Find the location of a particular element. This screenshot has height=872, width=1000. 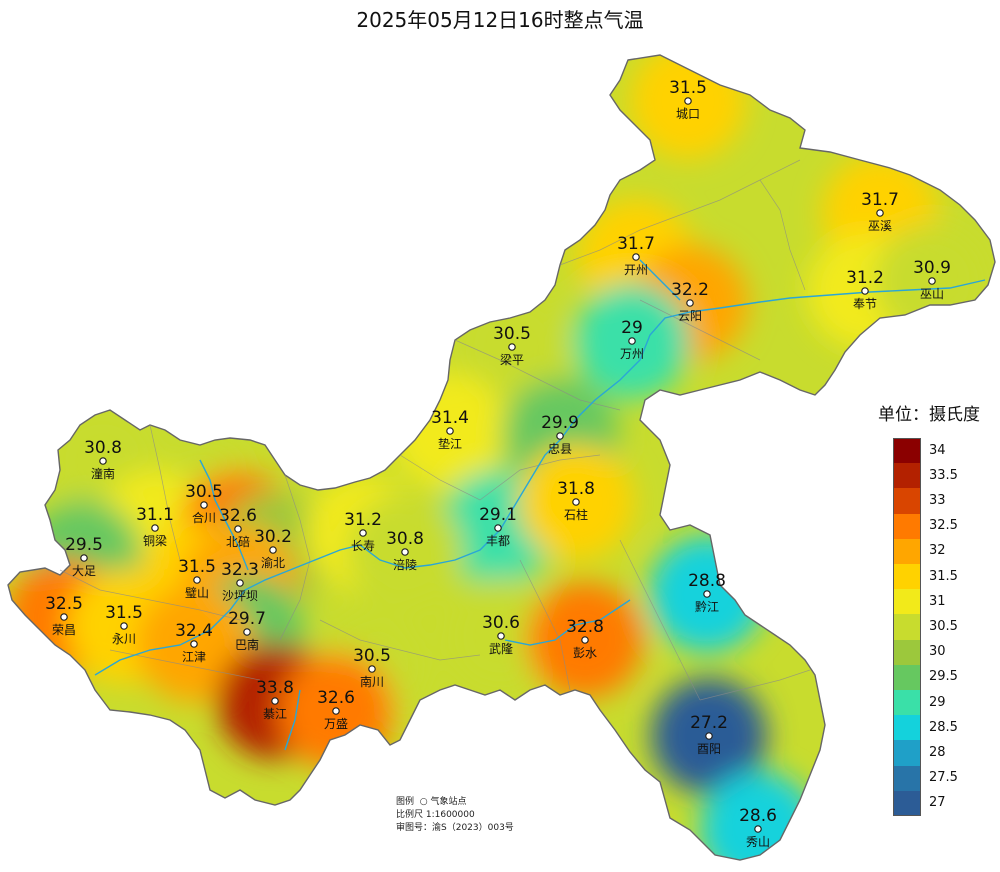

station: 32.6 北碚 is located at coordinates (238, 527).